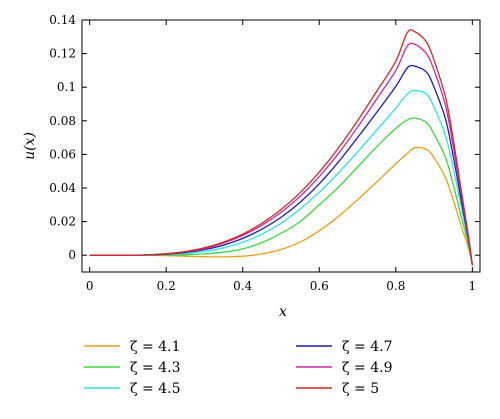 Image resolution: width=500 pixels, height=419 pixels. What do you see at coordinates (155, 347) in the screenshot?
I see `legend-label: ζ = 4.1` at bounding box center [155, 347].